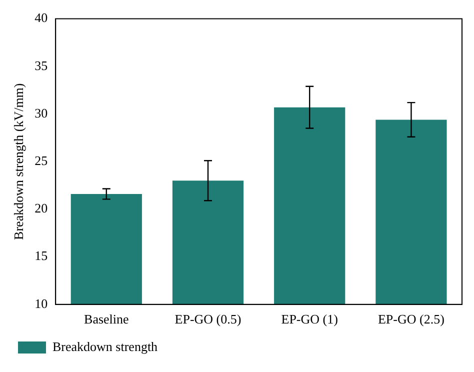 The height and width of the screenshot is (372, 474). I want to click on y-tick-label: 20, so click(41, 208).